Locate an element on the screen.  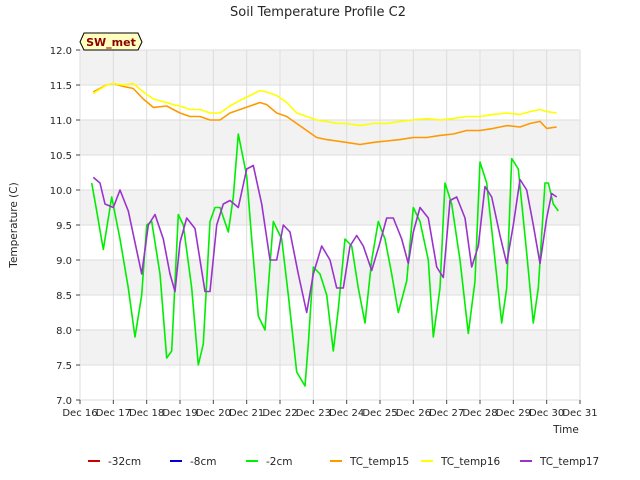
x-tick-label: Dec 25 is located at coordinates (379, 413).